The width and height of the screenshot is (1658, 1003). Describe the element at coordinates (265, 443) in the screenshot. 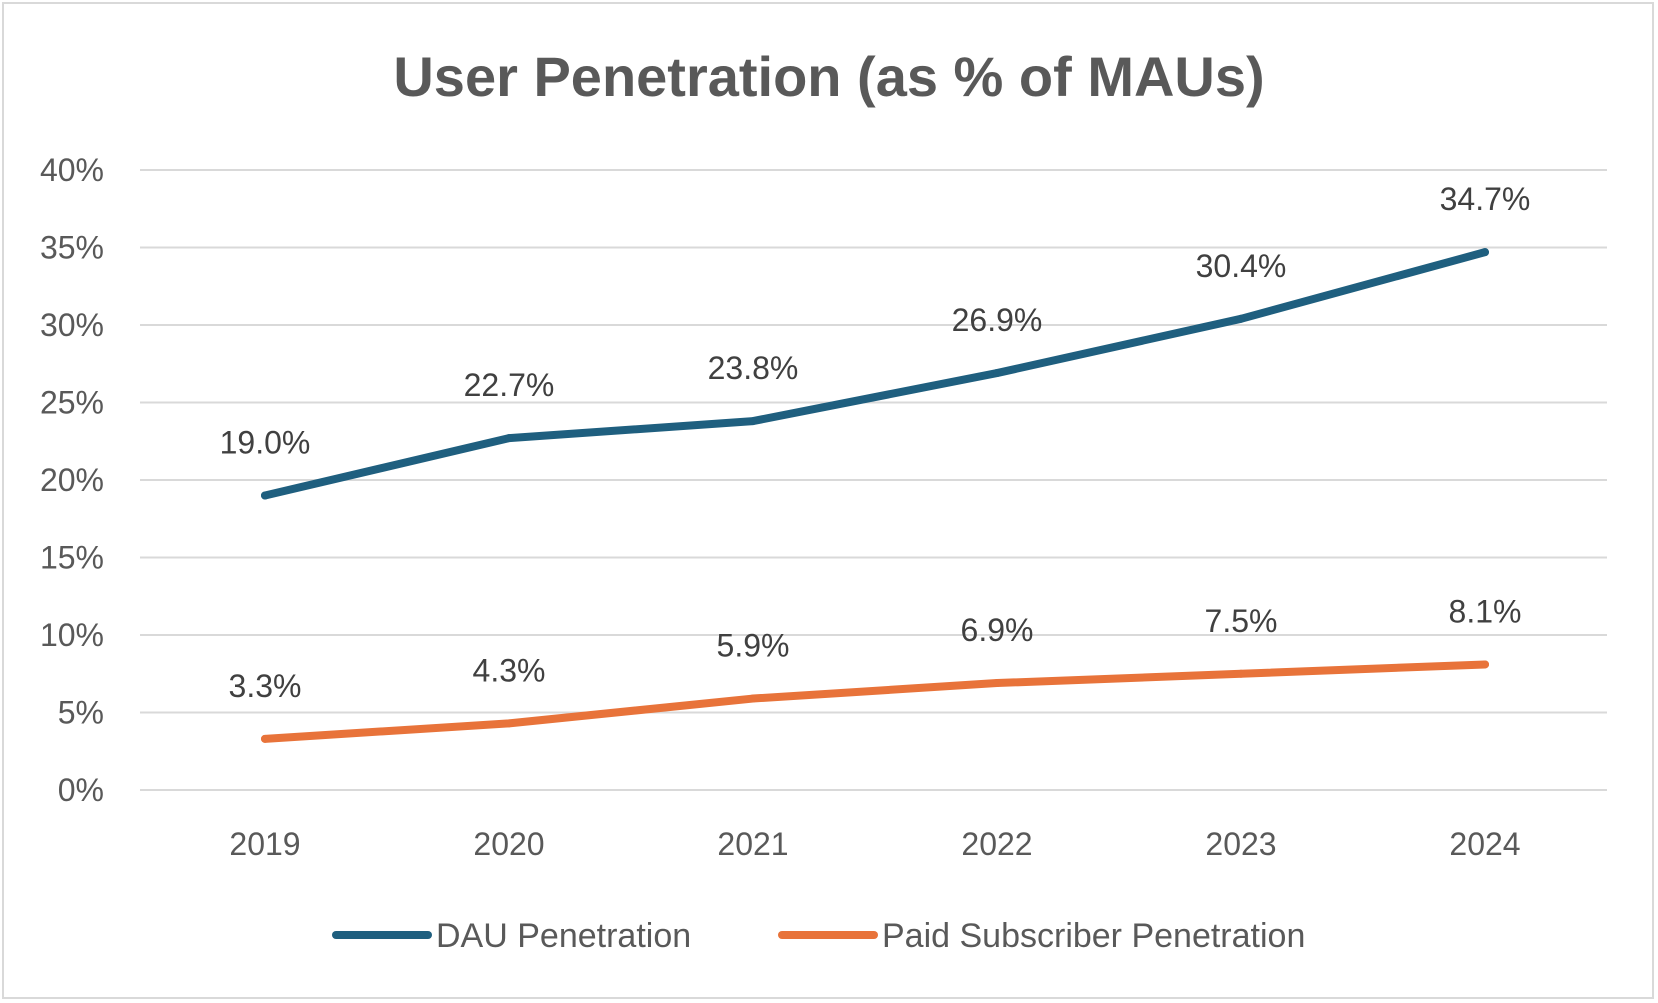

I see `data-label: 19.0%` at that location.